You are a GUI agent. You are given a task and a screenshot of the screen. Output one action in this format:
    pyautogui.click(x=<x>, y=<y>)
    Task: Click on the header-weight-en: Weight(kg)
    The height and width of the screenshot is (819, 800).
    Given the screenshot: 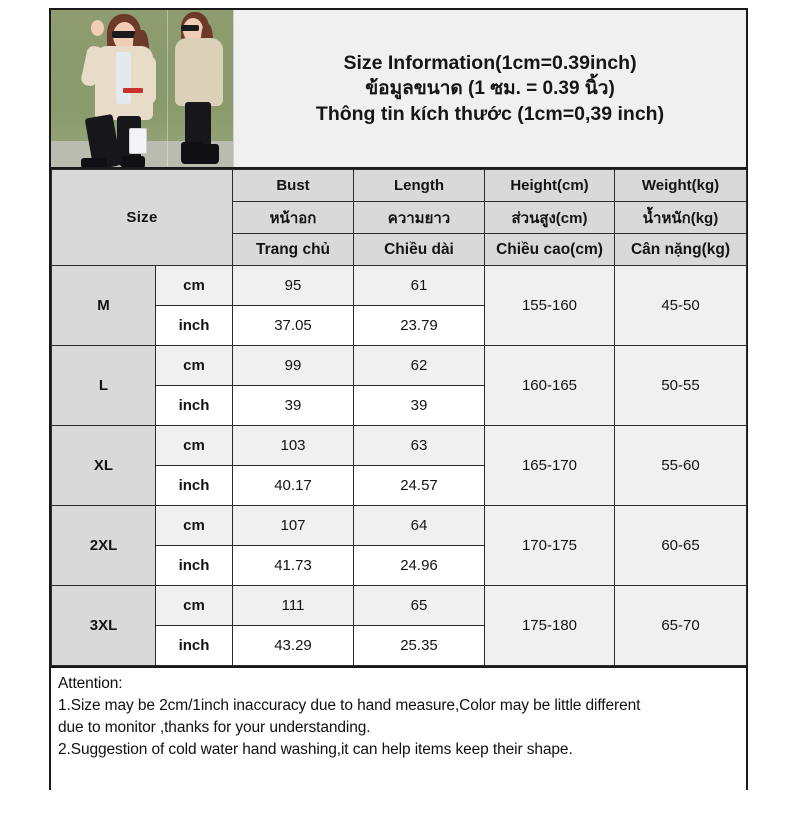 What is the action you would take?
    pyautogui.click(x=680, y=185)
    